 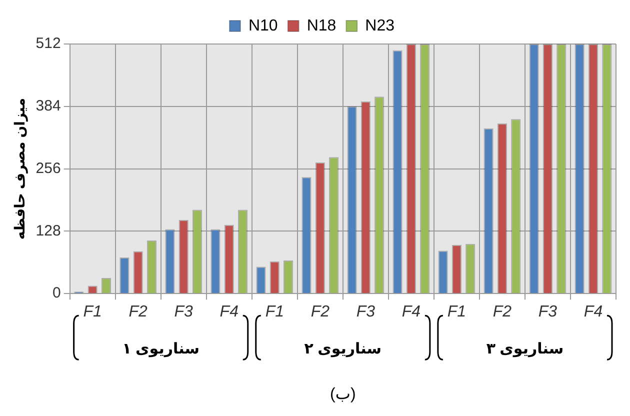 I want to click on legend-label: N18, so click(x=321, y=25).